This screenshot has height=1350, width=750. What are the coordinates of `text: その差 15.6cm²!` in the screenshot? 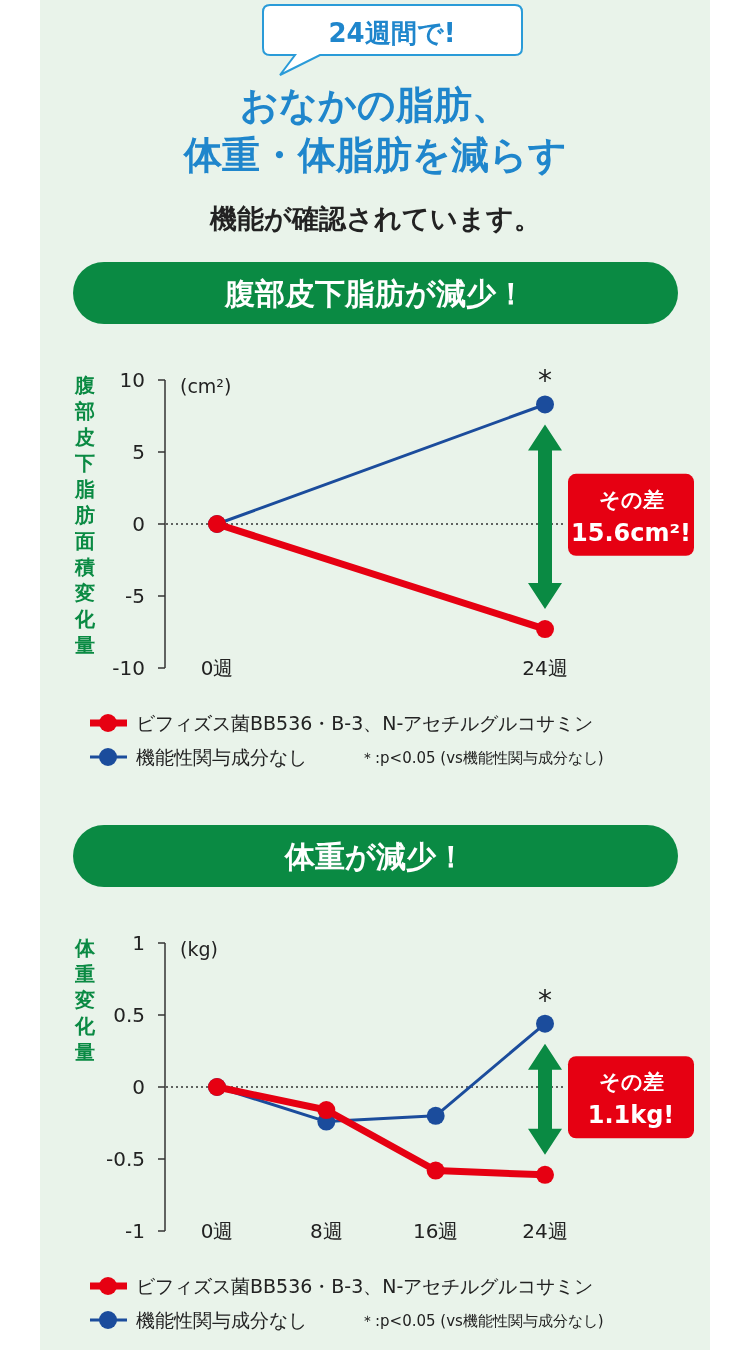 It's located at (631, 517).